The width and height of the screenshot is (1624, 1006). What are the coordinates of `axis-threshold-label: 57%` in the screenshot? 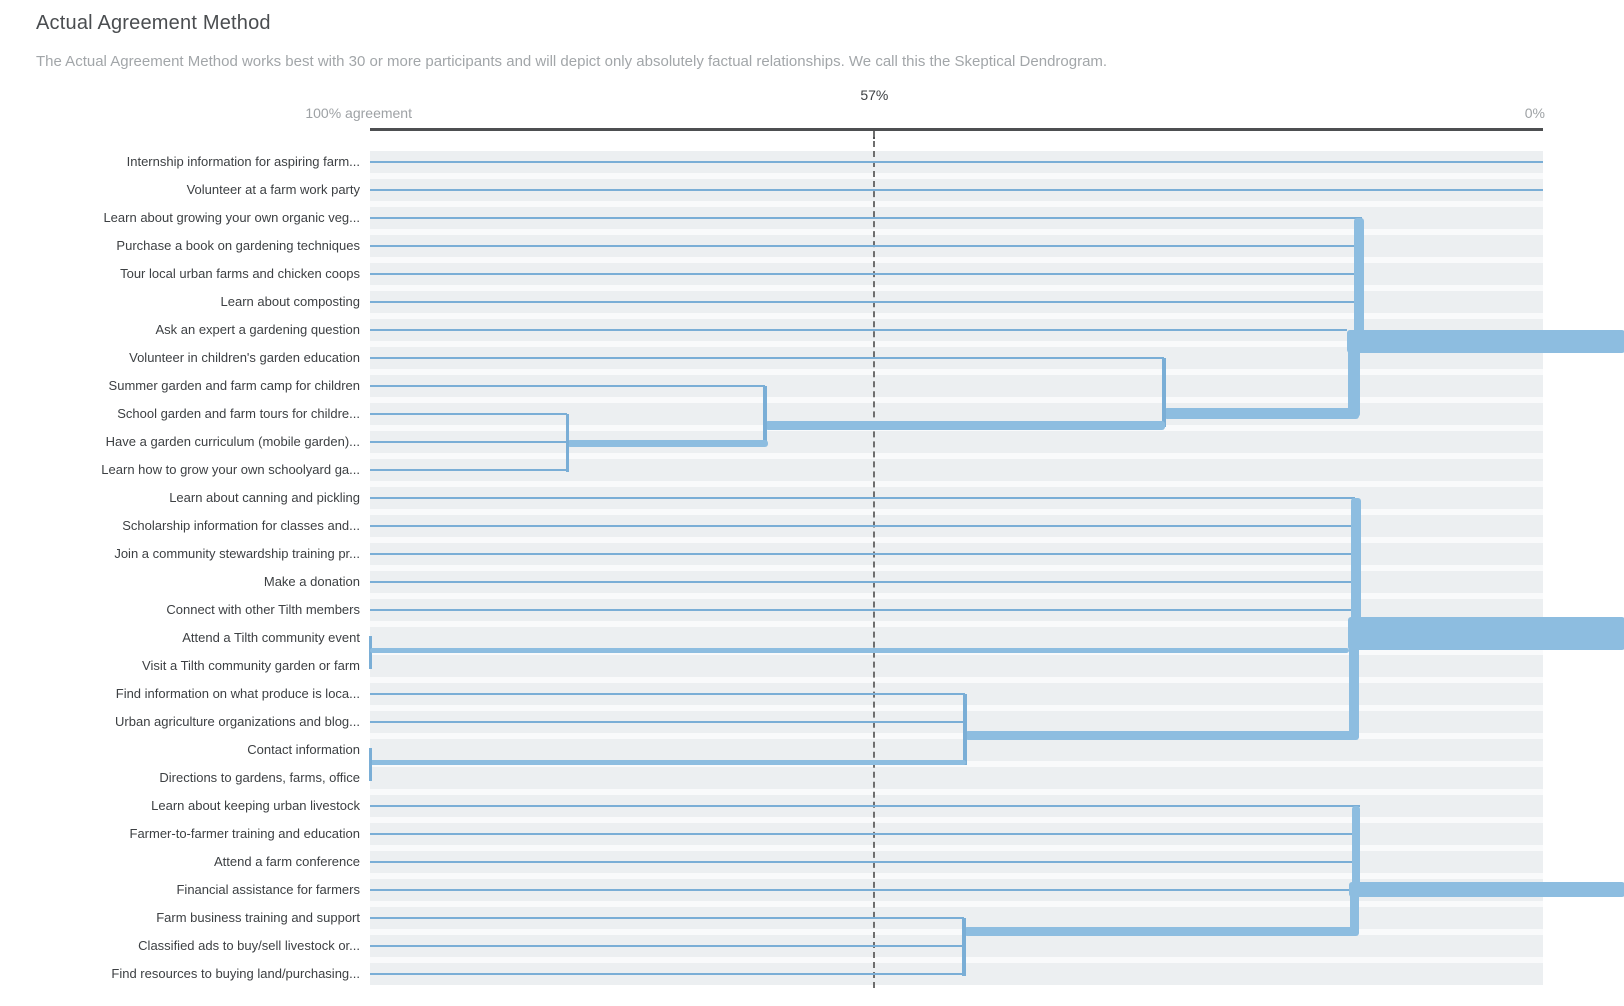 It's located at (874, 95).